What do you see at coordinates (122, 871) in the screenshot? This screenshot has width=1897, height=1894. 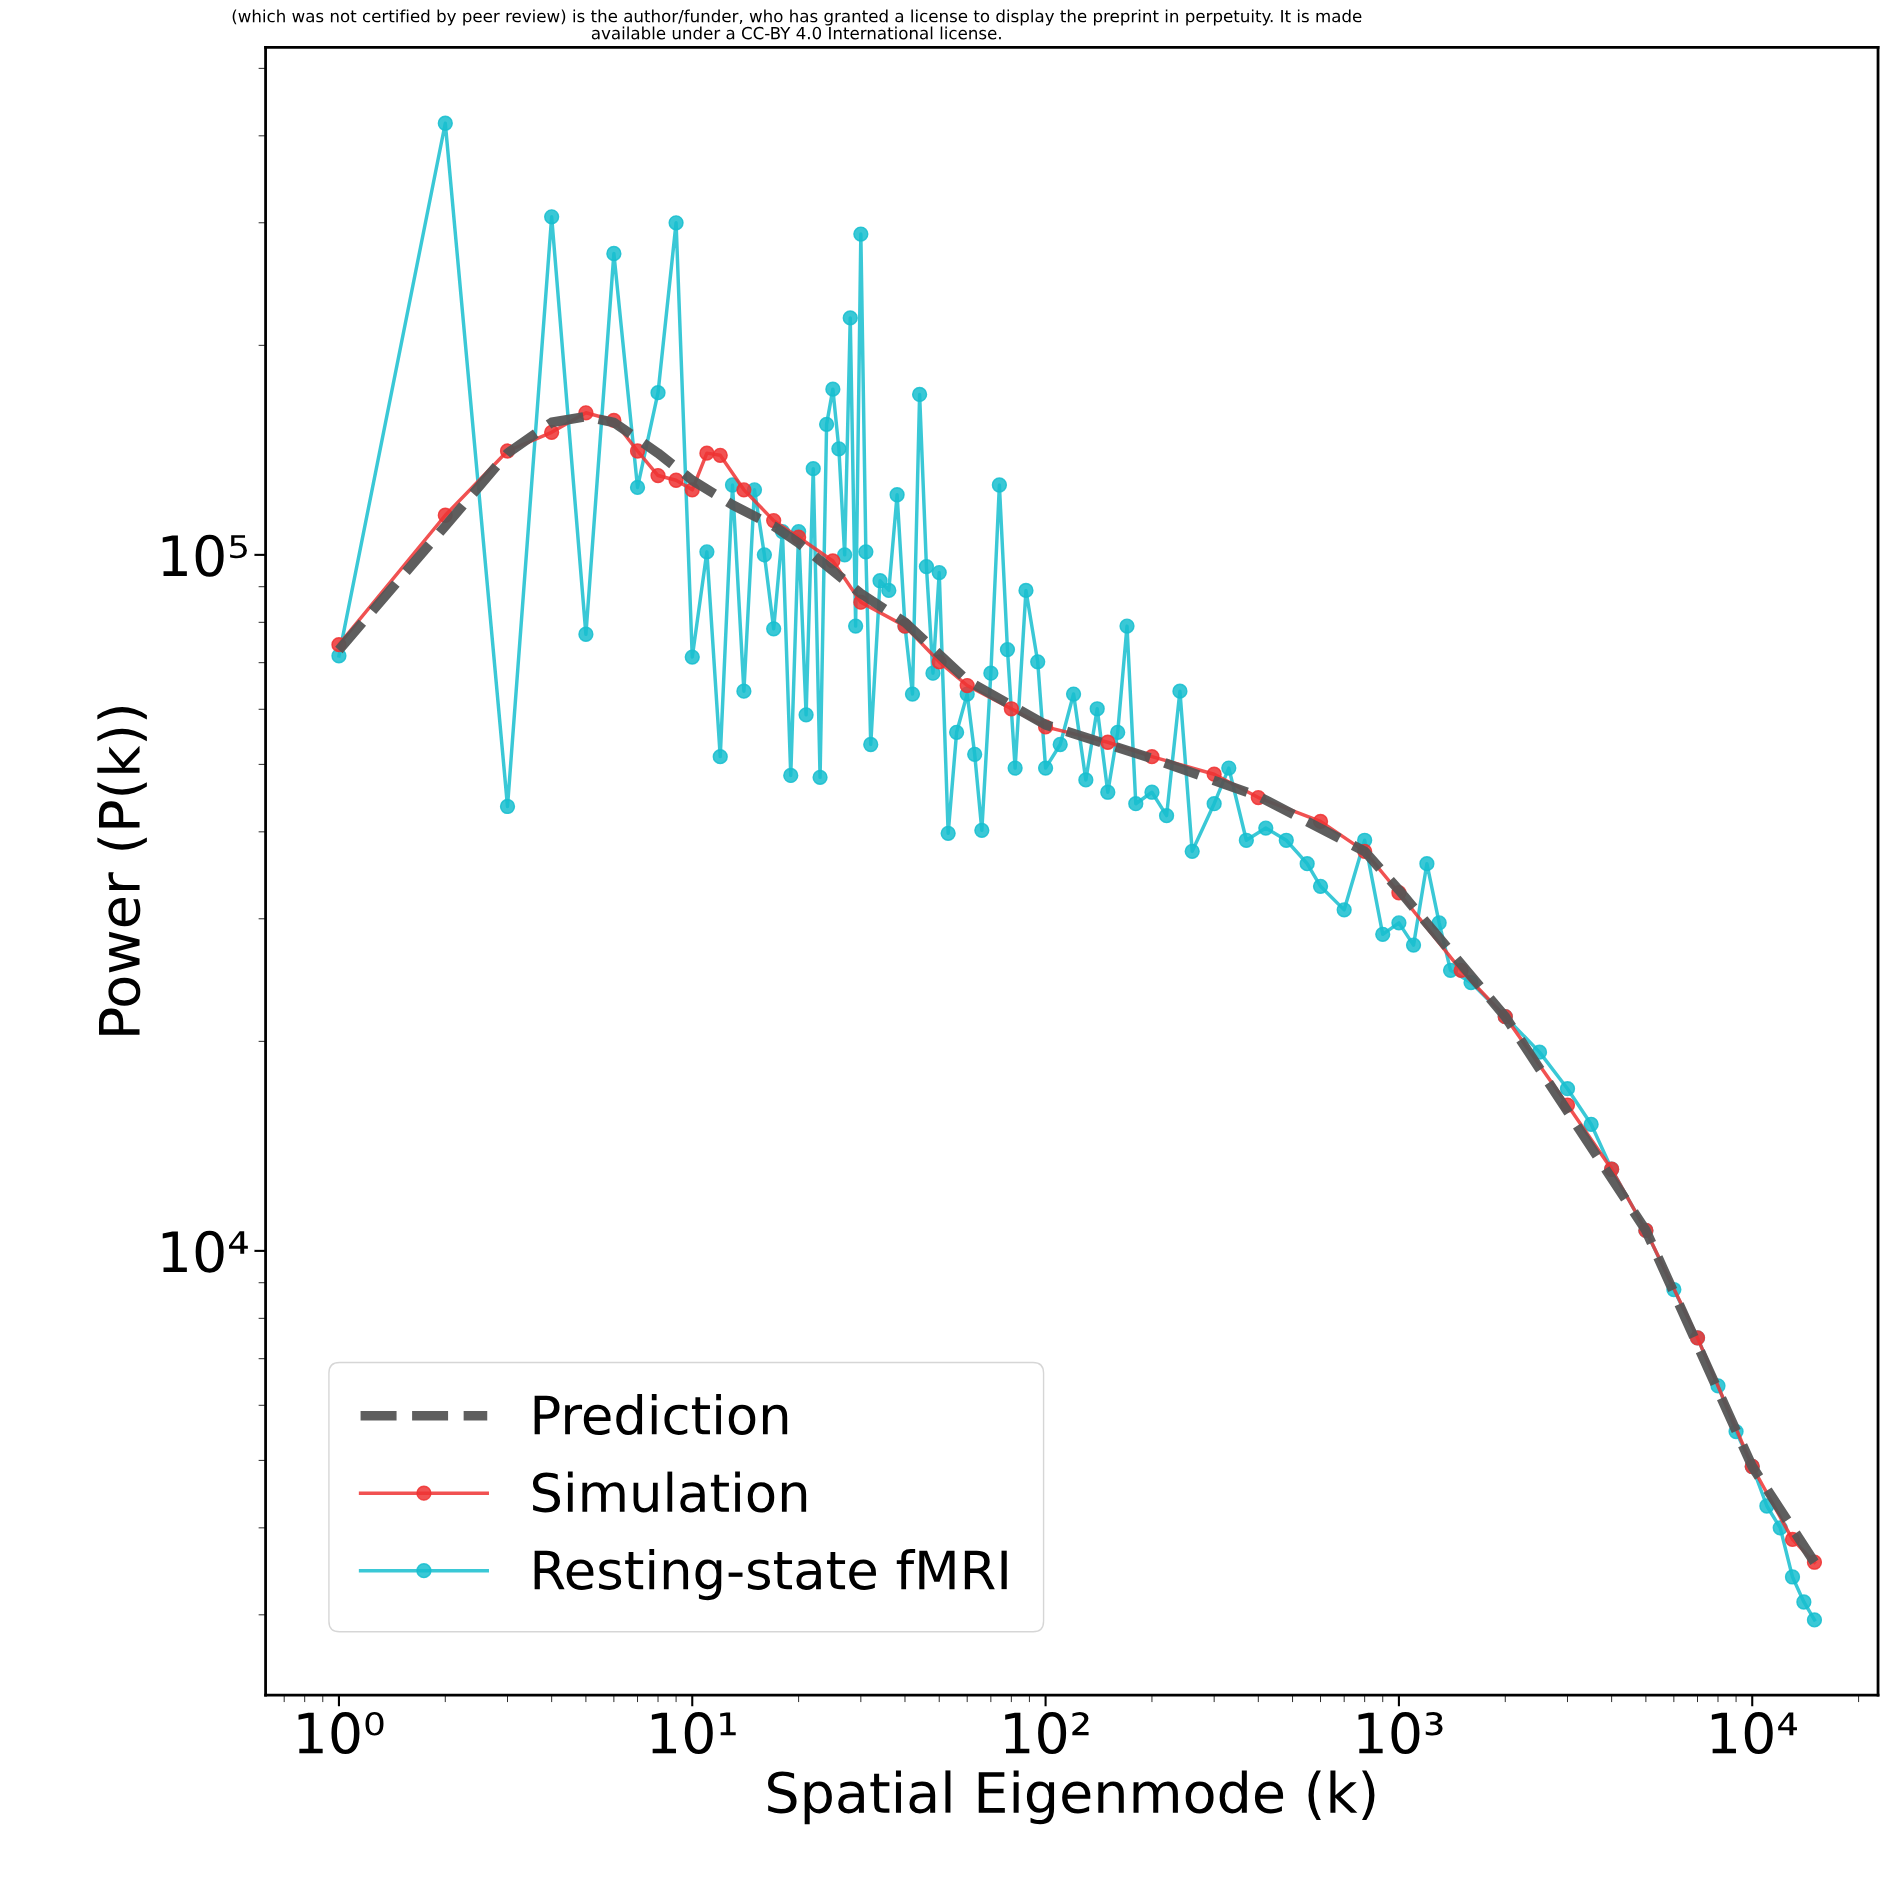 I see `y-axis-title: Power (P(k))` at bounding box center [122, 871].